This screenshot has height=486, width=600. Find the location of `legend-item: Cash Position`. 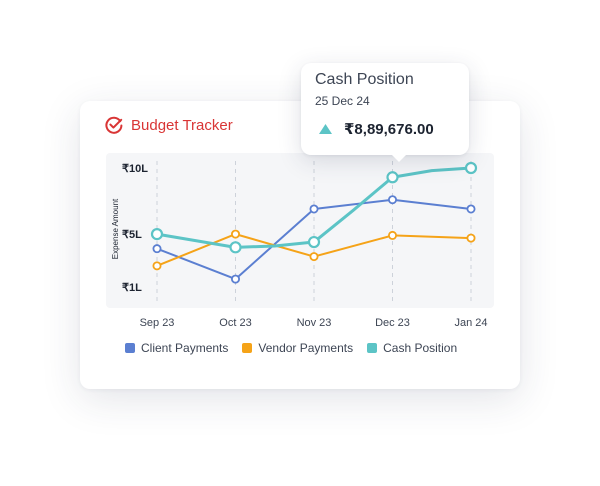

legend-item: Cash Position is located at coordinates (412, 348).